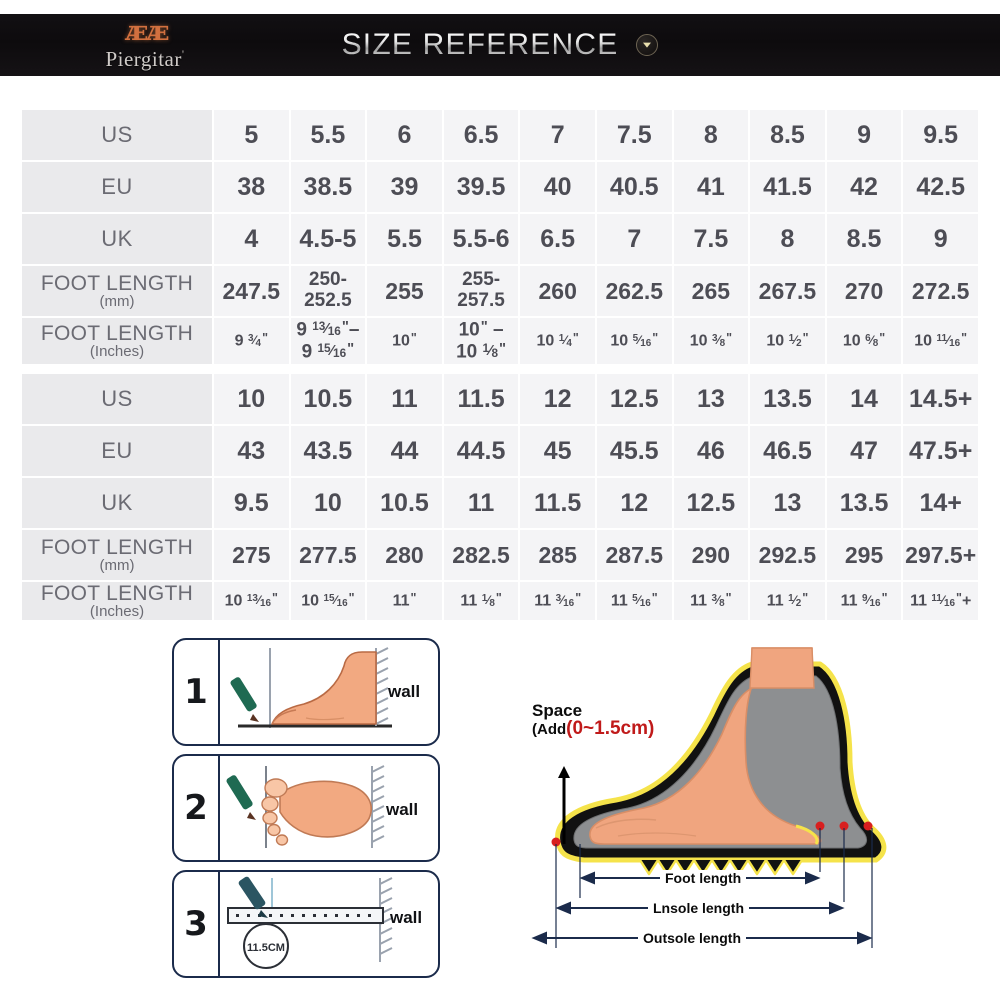 The width and height of the screenshot is (1000, 1000). Describe the element at coordinates (557, 399) in the screenshot. I see `cell-us-4: 12` at that location.